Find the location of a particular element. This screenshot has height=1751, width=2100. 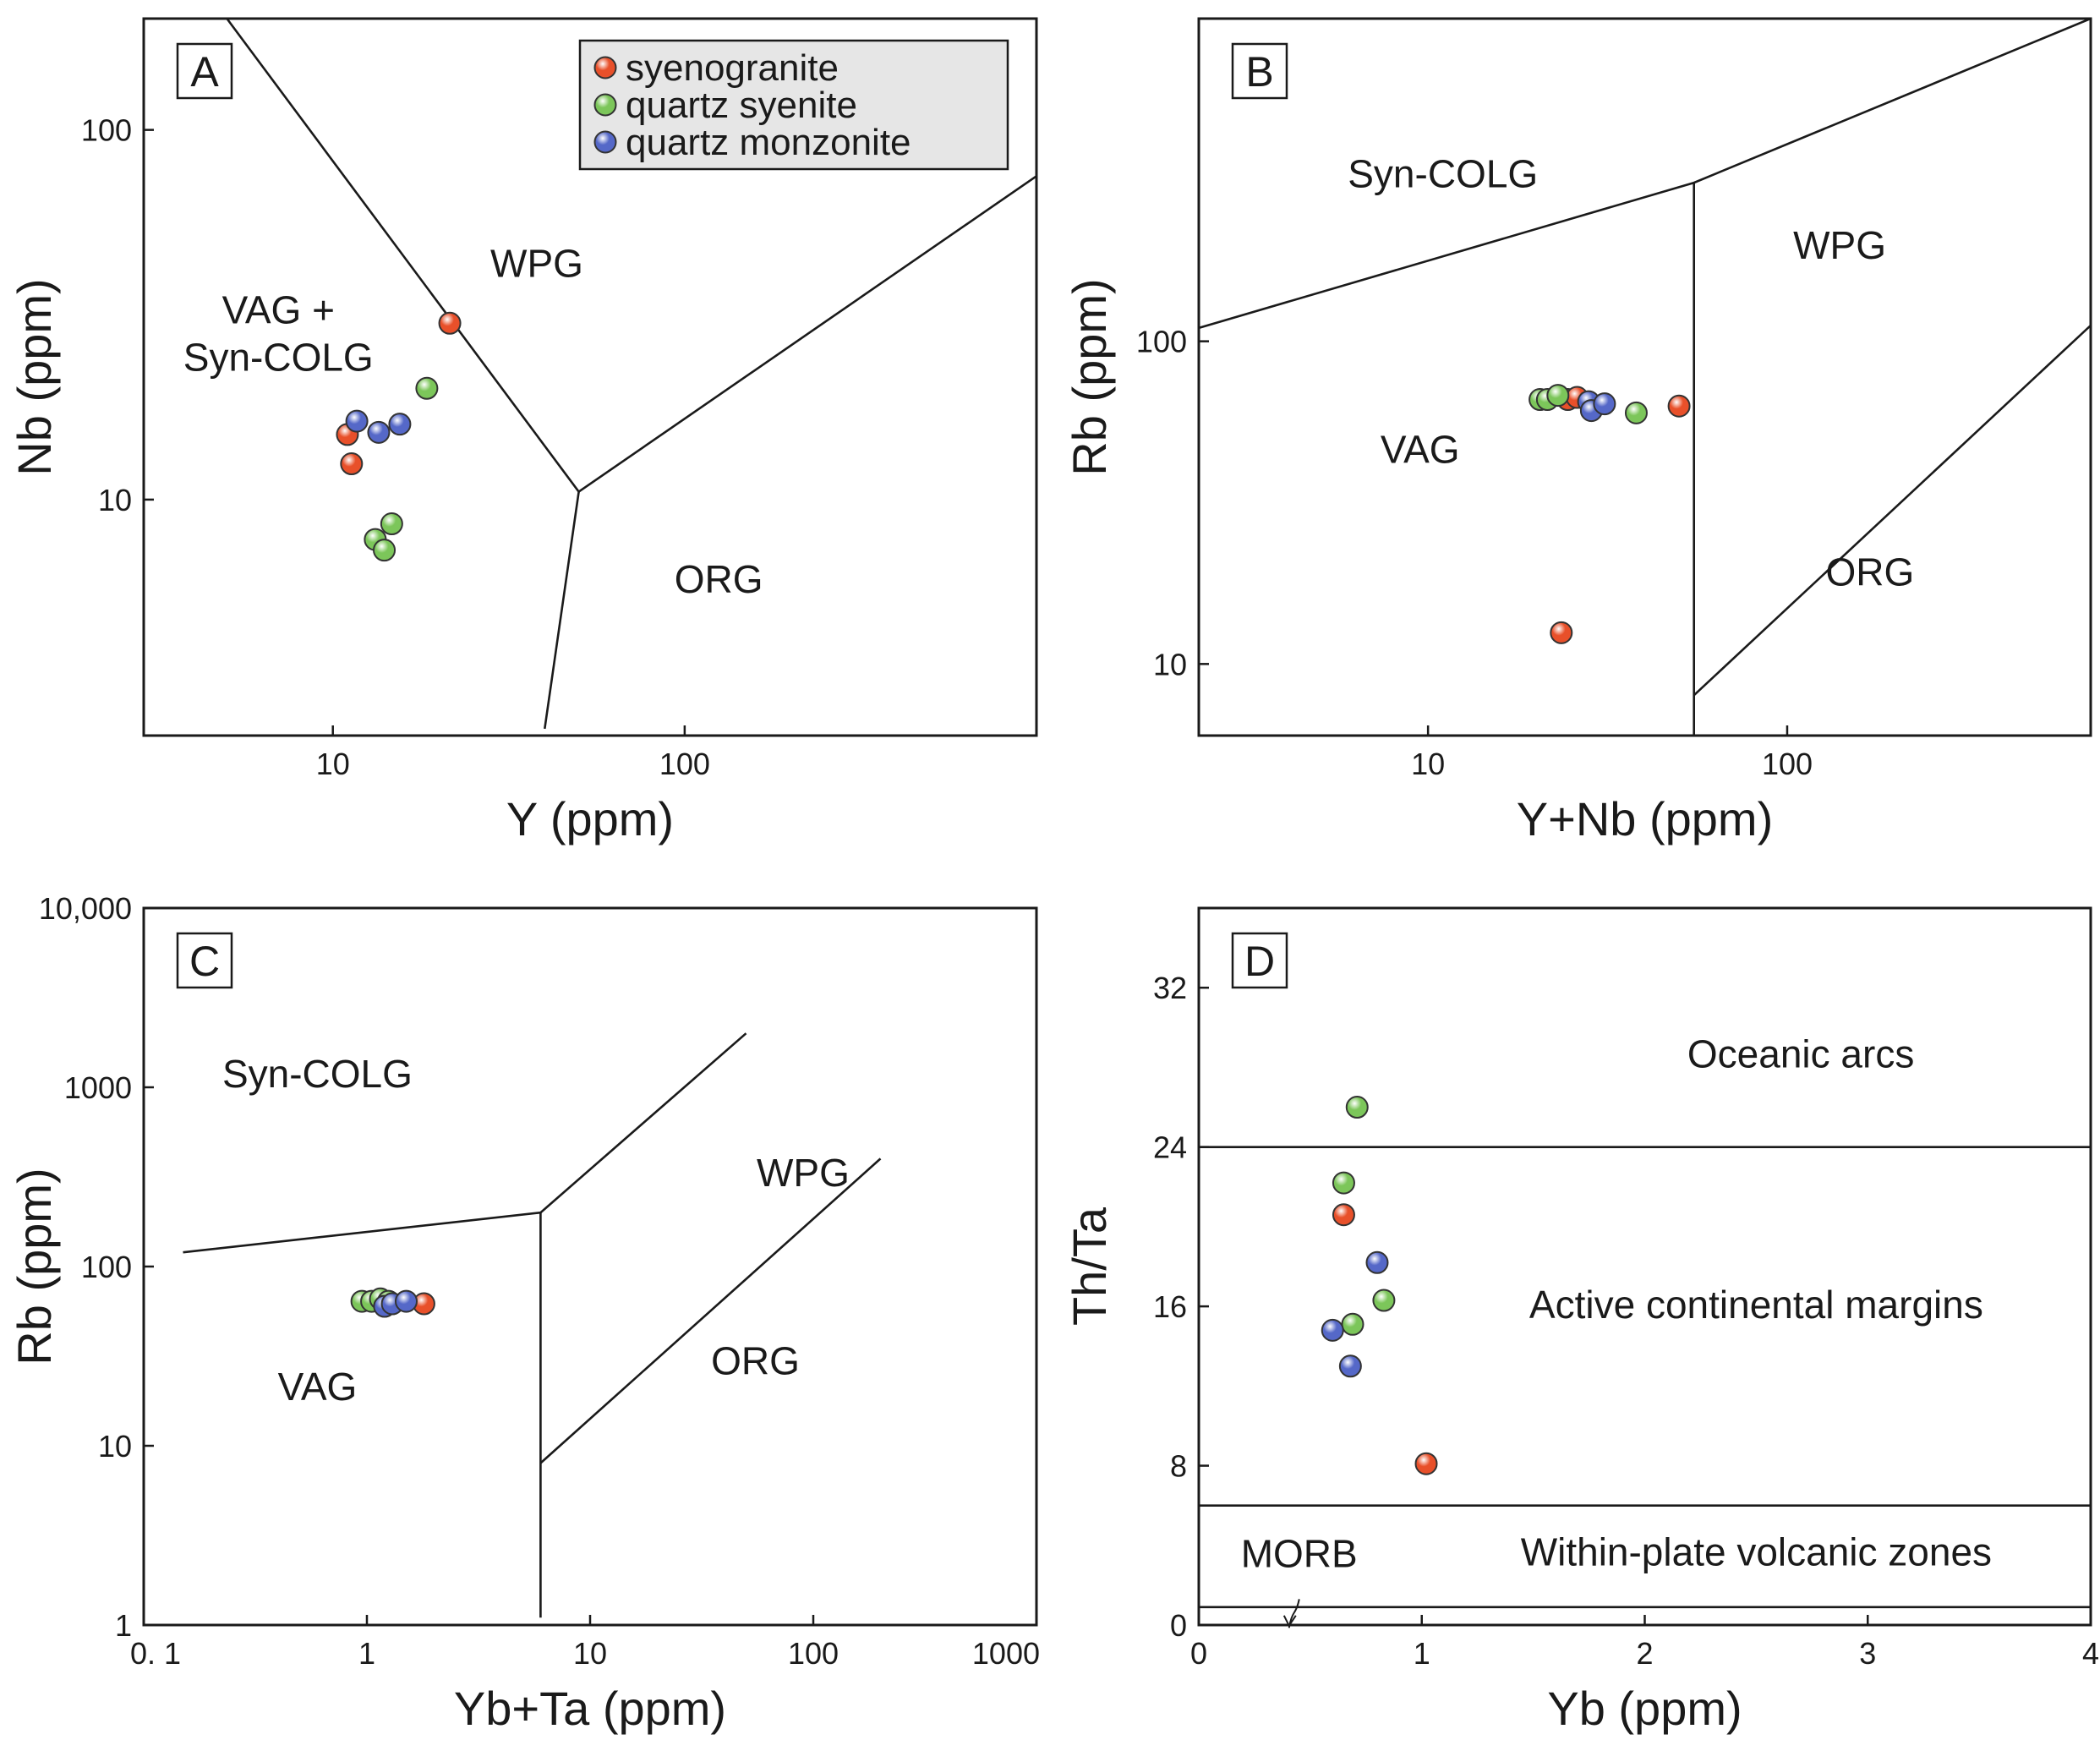

panel-letter-text: B is located at coordinates (1259, 72).